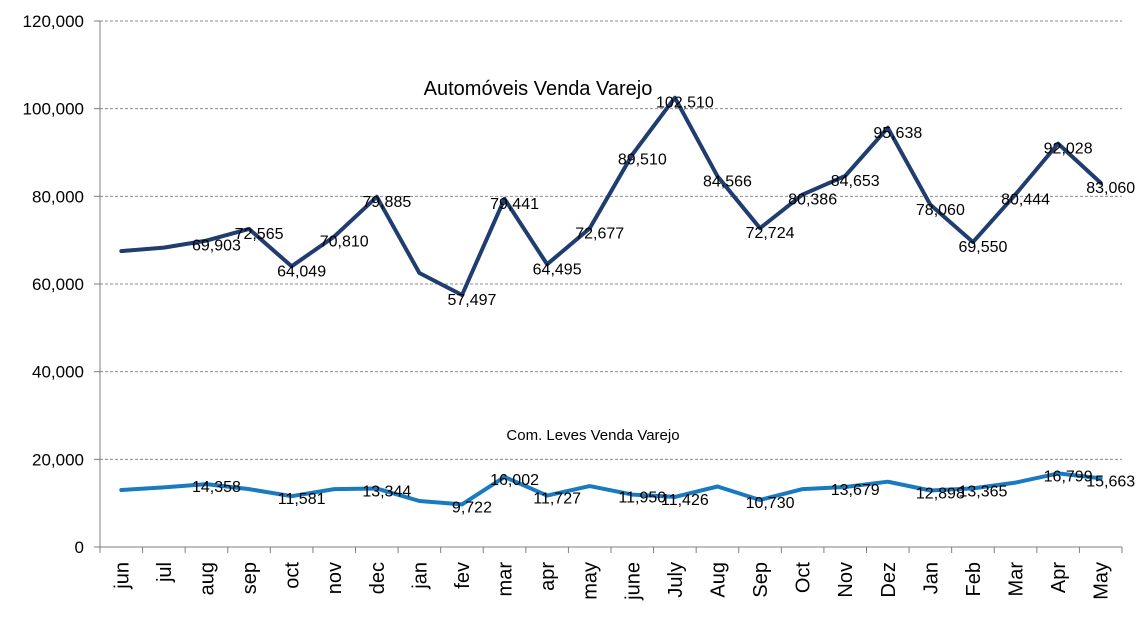  I want to click on data-label: 80,386, so click(812, 200).